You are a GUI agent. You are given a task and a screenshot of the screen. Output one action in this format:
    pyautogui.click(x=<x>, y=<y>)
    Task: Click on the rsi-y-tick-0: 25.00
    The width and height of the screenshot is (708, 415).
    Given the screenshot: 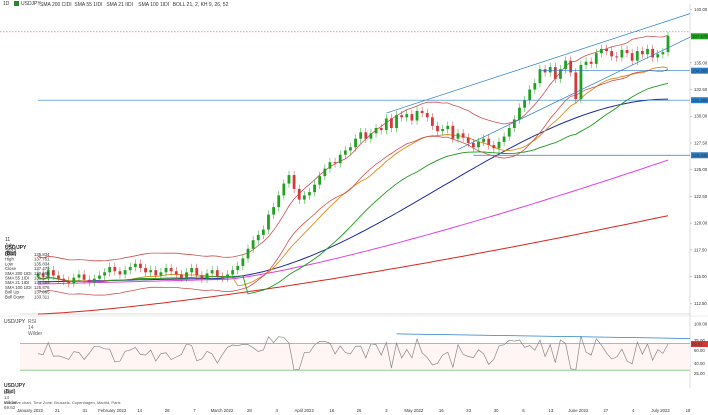 What is the action you would take?
    pyautogui.click(x=699, y=373)
    